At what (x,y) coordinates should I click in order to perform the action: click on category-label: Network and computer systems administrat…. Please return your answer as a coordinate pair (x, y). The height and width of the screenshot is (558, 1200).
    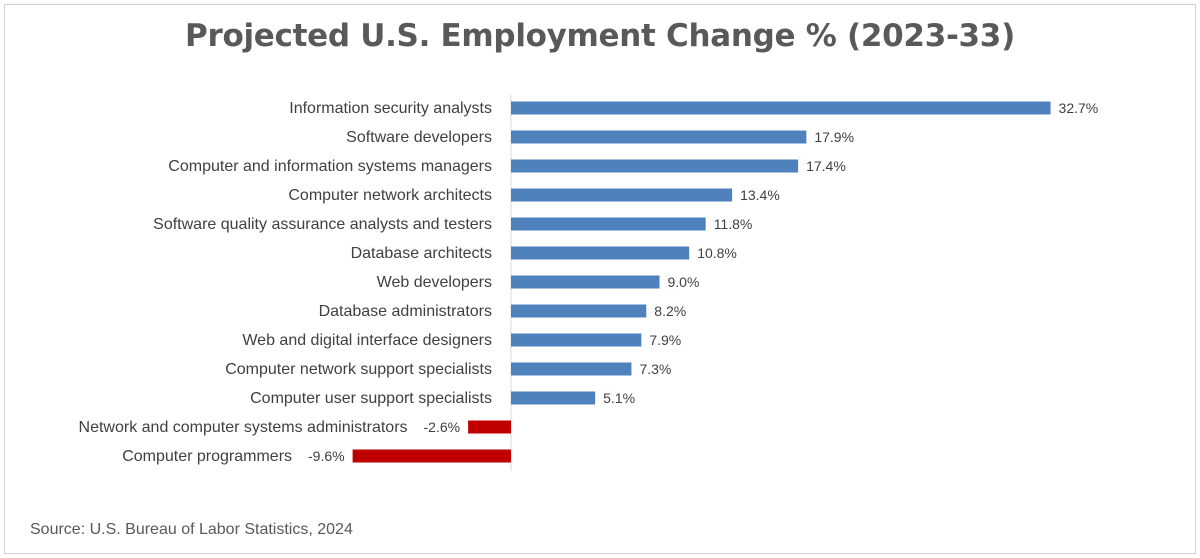
    Looking at the image, I should click on (243, 427).